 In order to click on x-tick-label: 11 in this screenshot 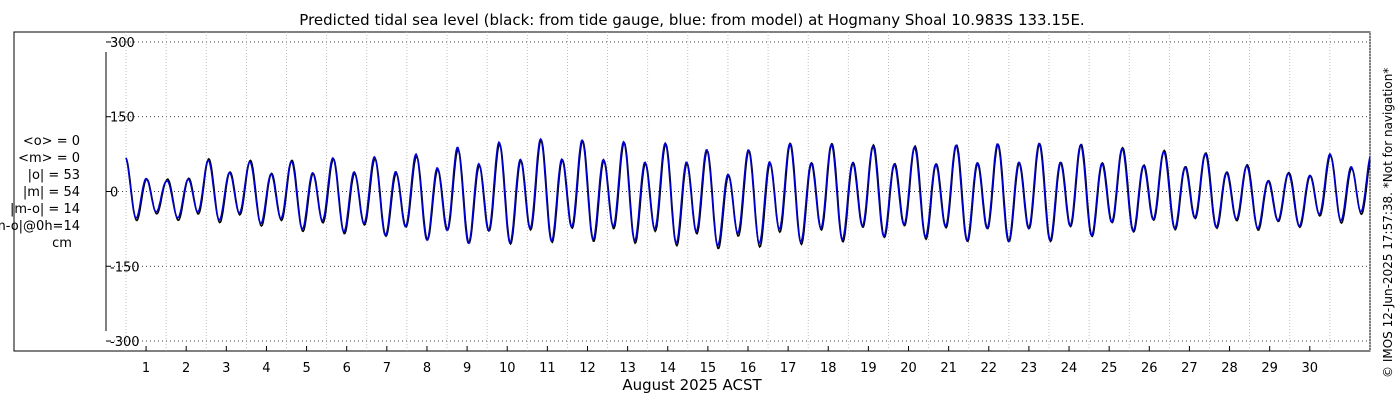, I will do `click(547, 368)`.